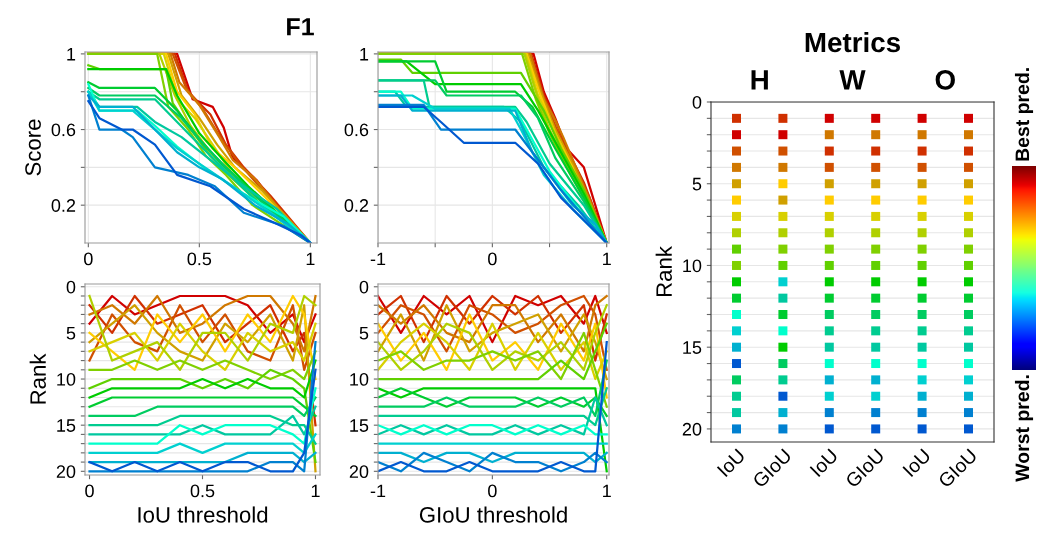  Describe the element at coordinates (759, 80) in the screenshot. I see `text: H` at that location.